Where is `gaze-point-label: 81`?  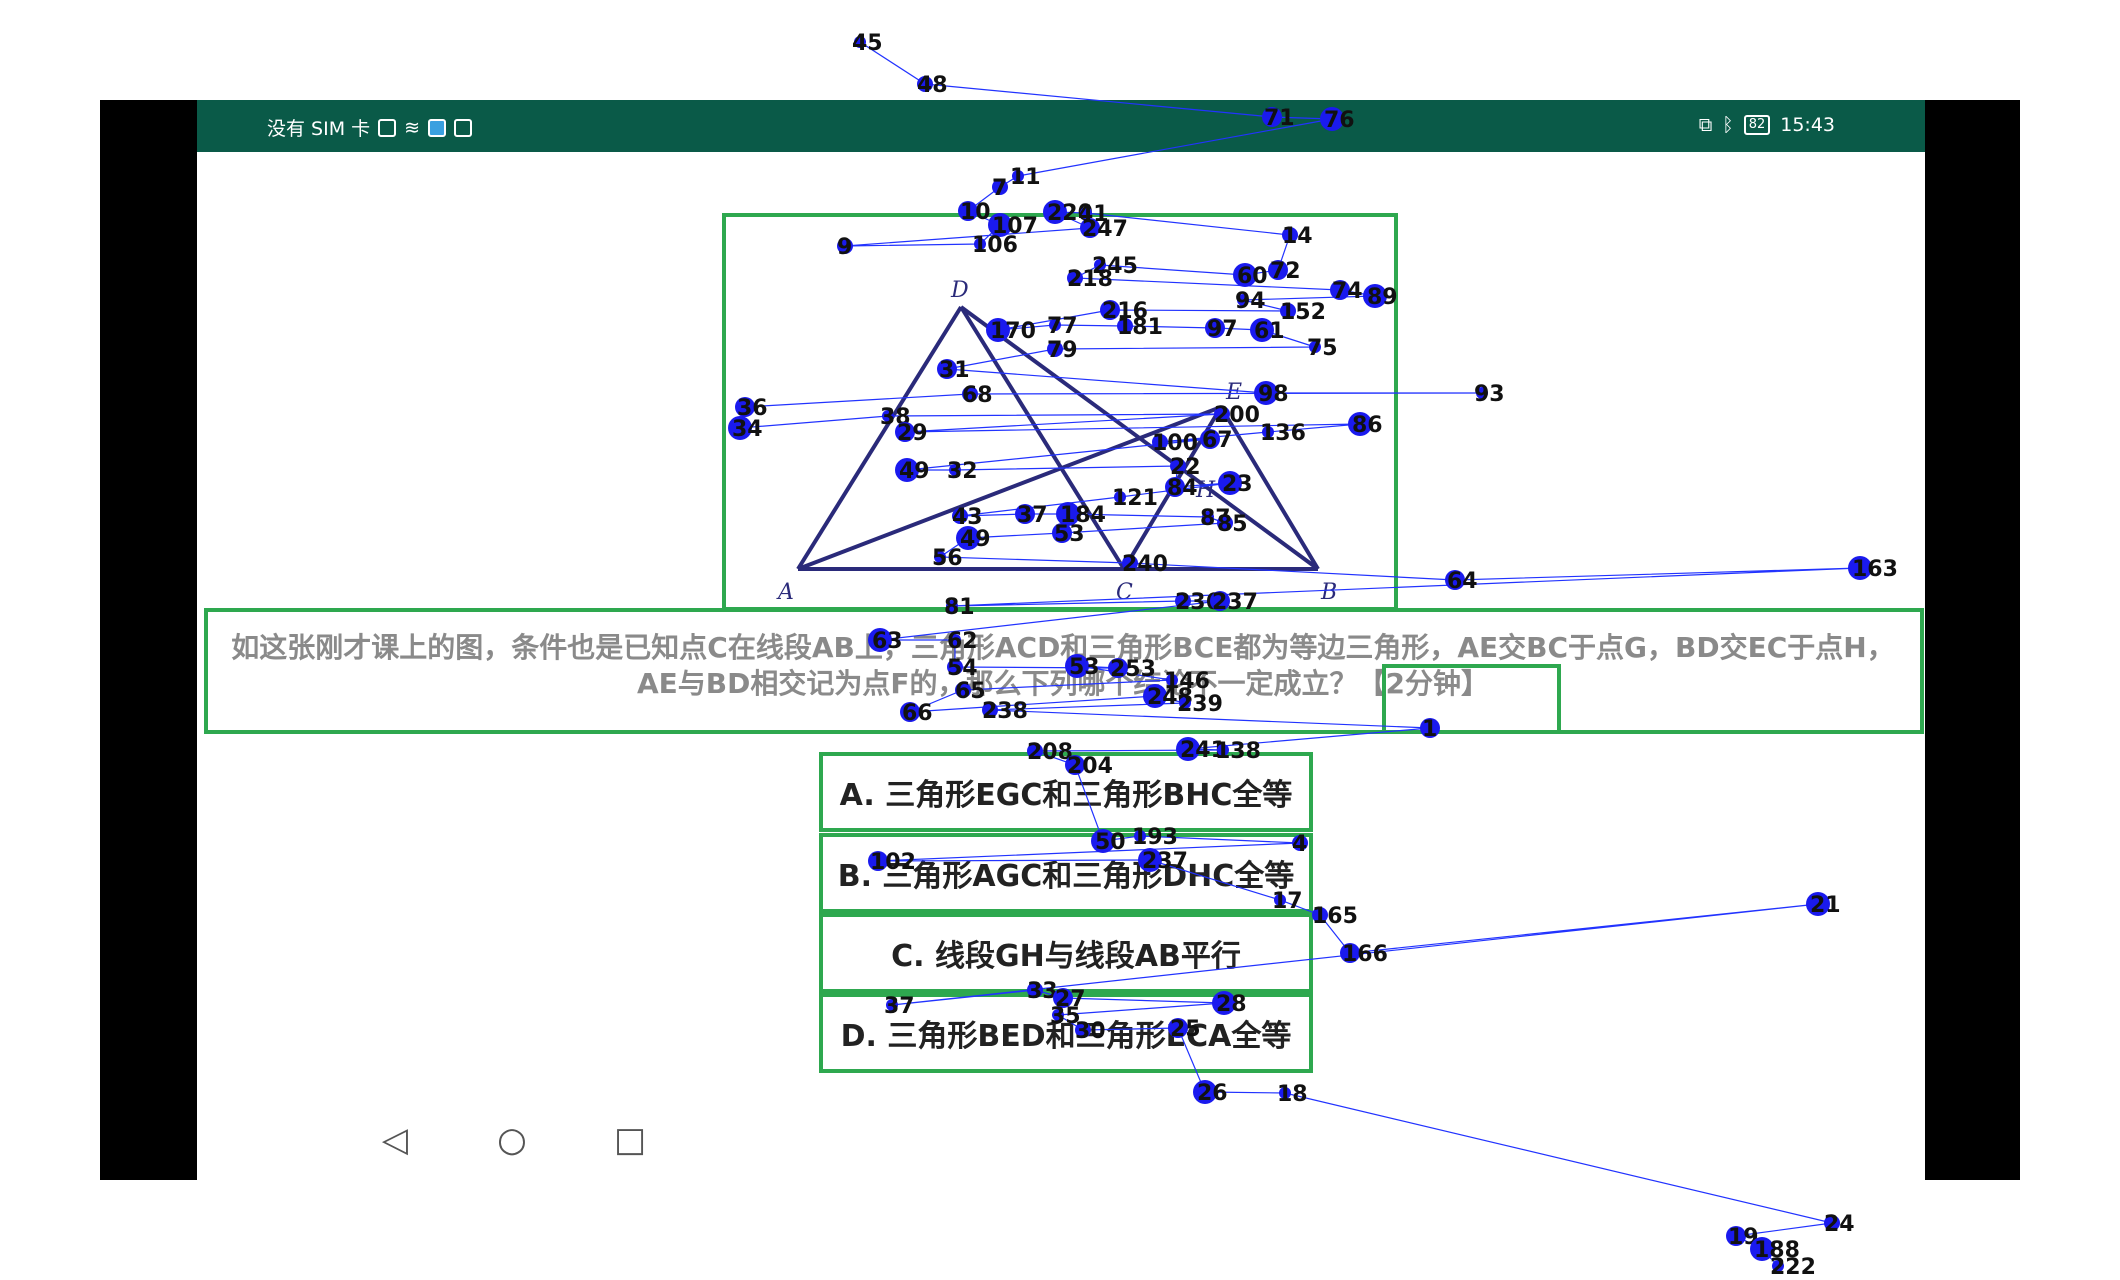
gaze-point-label: 81 is located at coordinates (959, 607).